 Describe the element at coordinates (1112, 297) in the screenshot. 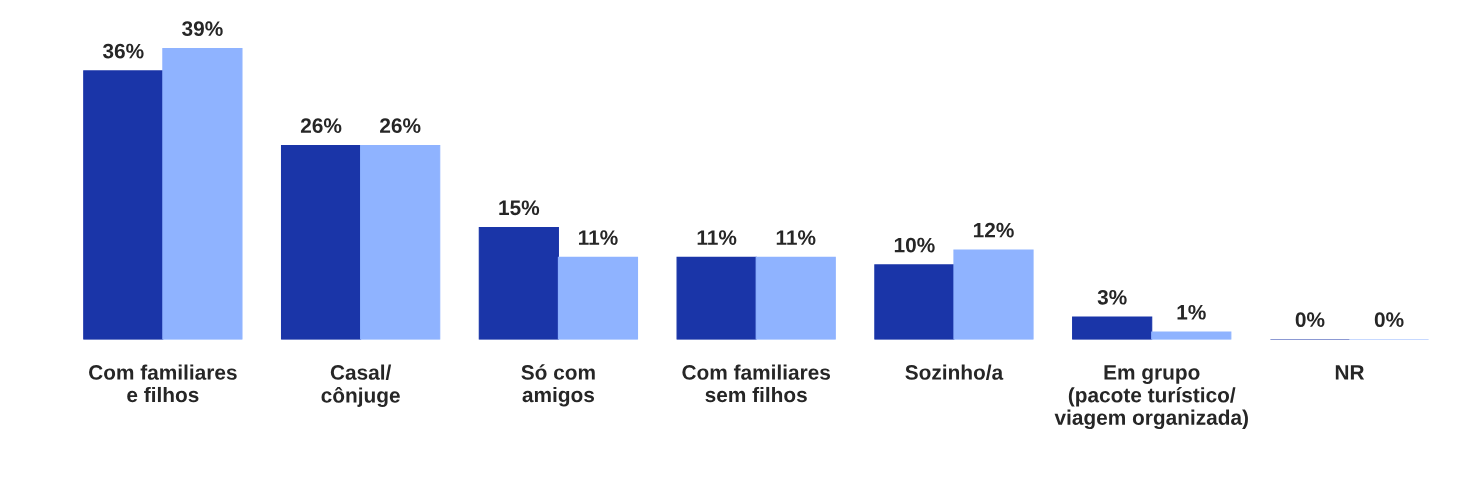

I see `data-label: 3%` at that location.